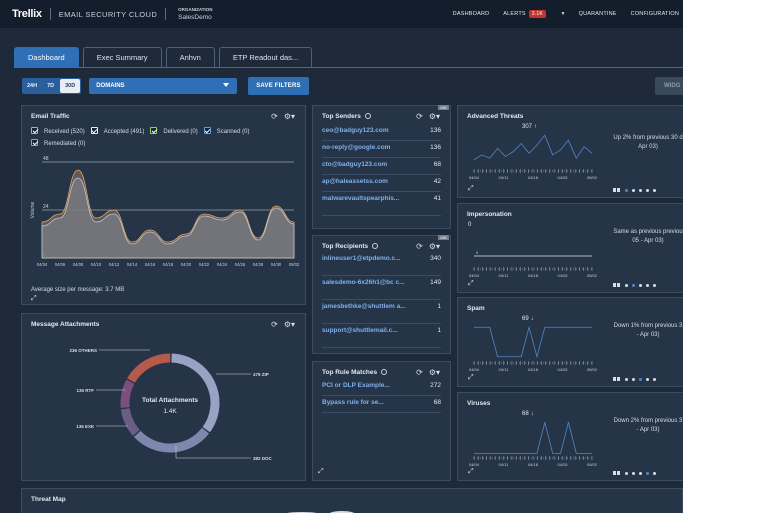 This screenshot has height=513, width=768. Describe the element at coordinates (190, 57) in the screenshot. I see `tab-anhvn: Anhvn` at that location.